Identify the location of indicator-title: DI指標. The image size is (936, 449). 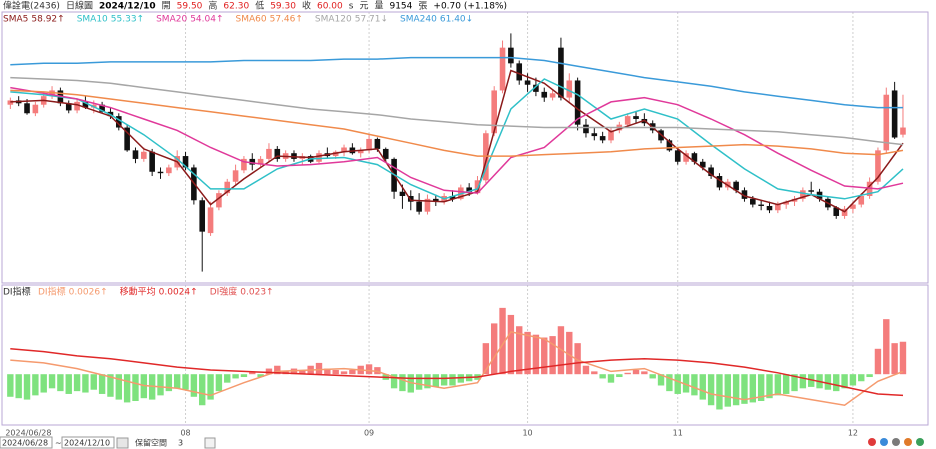
(17, 292).